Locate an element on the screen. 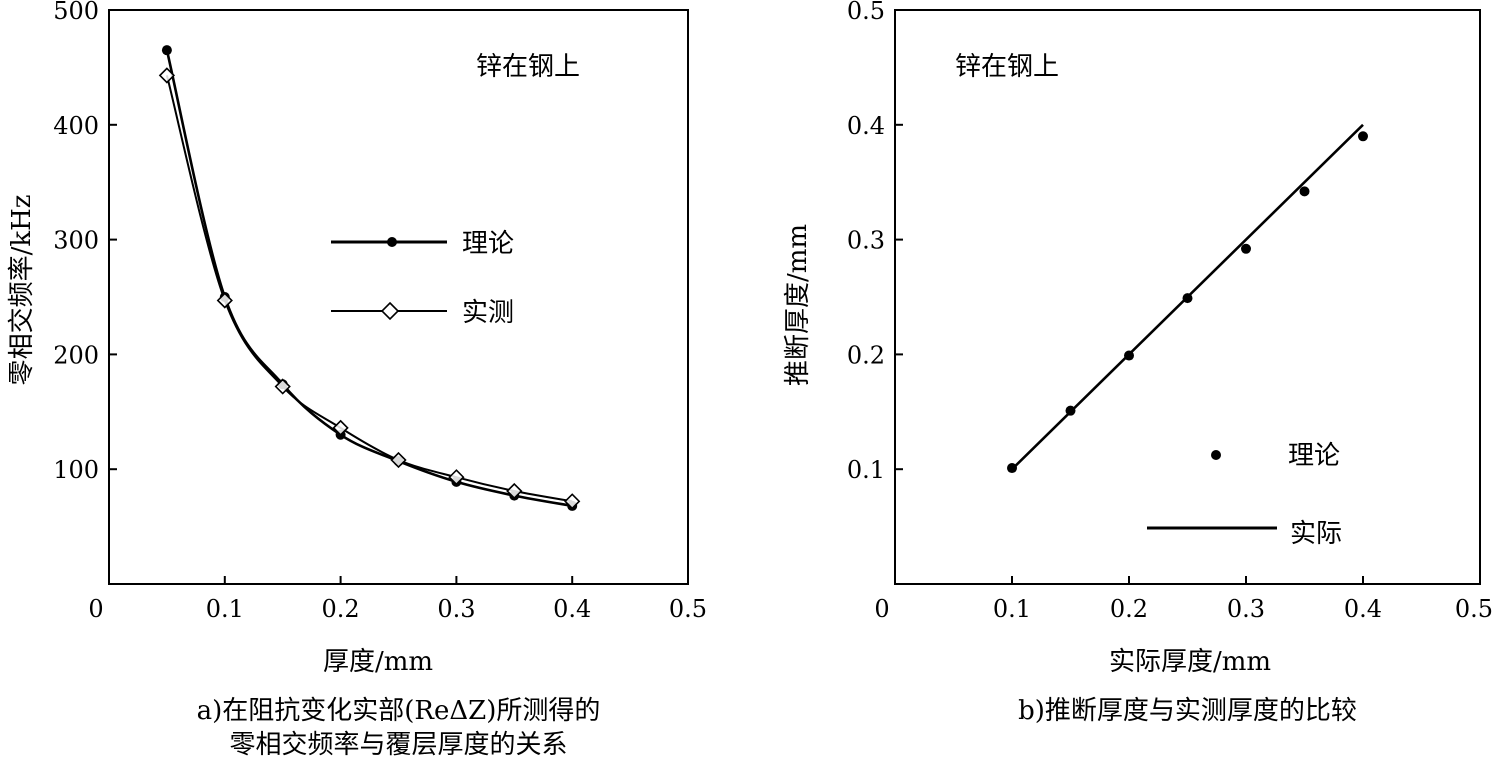 The width and height of the screenshot is (1494, 762). chart-a-caption: a)在阻抗变化实部(ReΔZ)所测得的 零相交频率与覆层厚度的关系 is located at coordinates (398, 728).